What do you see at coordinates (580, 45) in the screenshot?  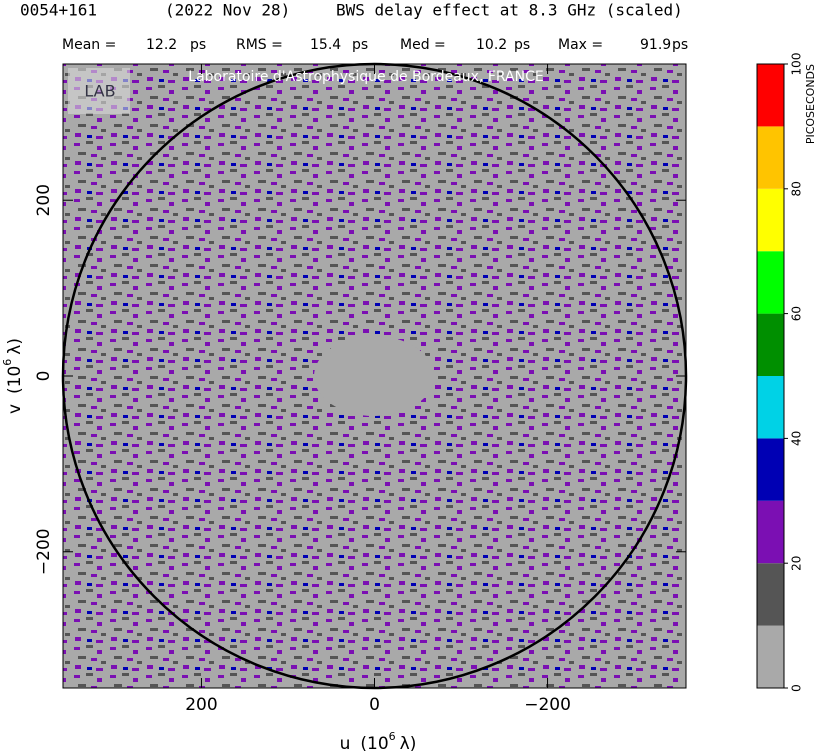 I see `stat-label: Max =` at bounding box center [580, 45].